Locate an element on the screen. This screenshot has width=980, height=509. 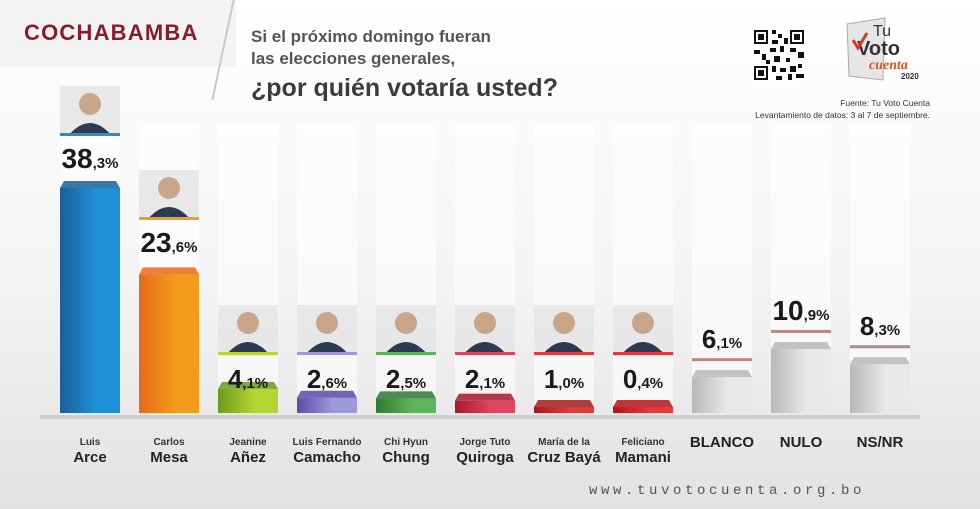
value-integer: 6 is located at coordinates (709, 339).